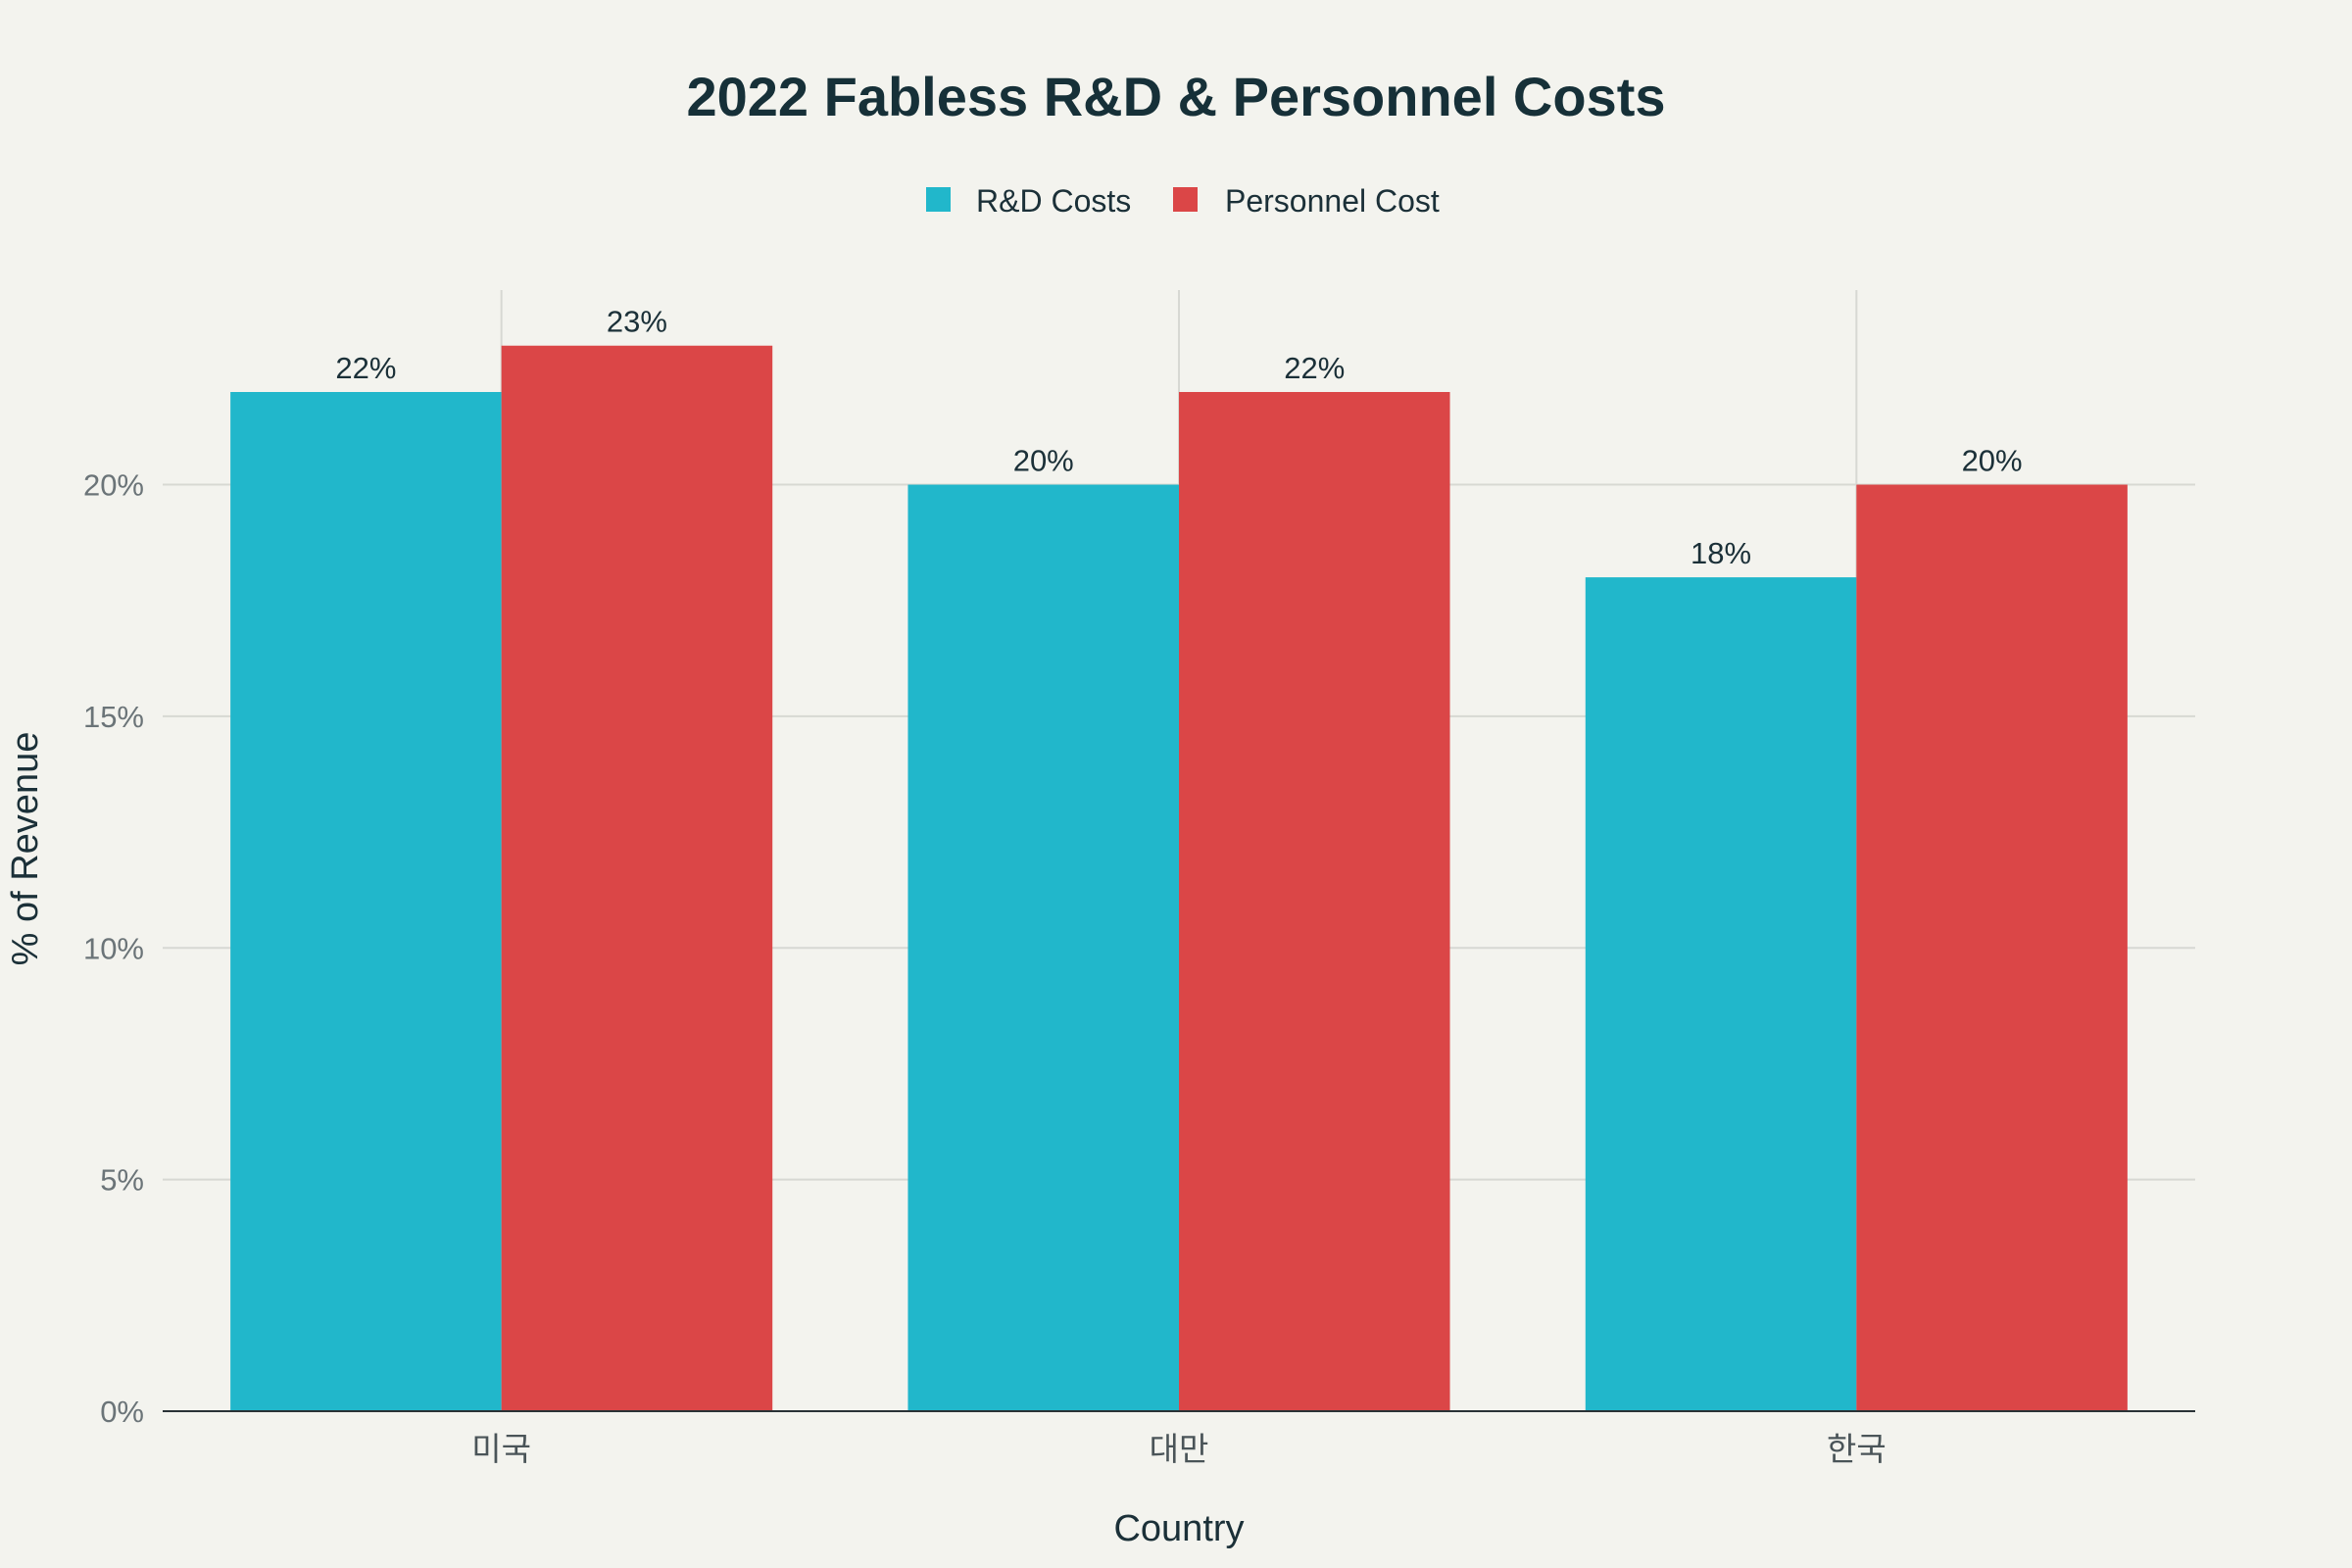 The image size is (2352, 1568). I want to click on y-tick-label: 15%, so click(113, 717).